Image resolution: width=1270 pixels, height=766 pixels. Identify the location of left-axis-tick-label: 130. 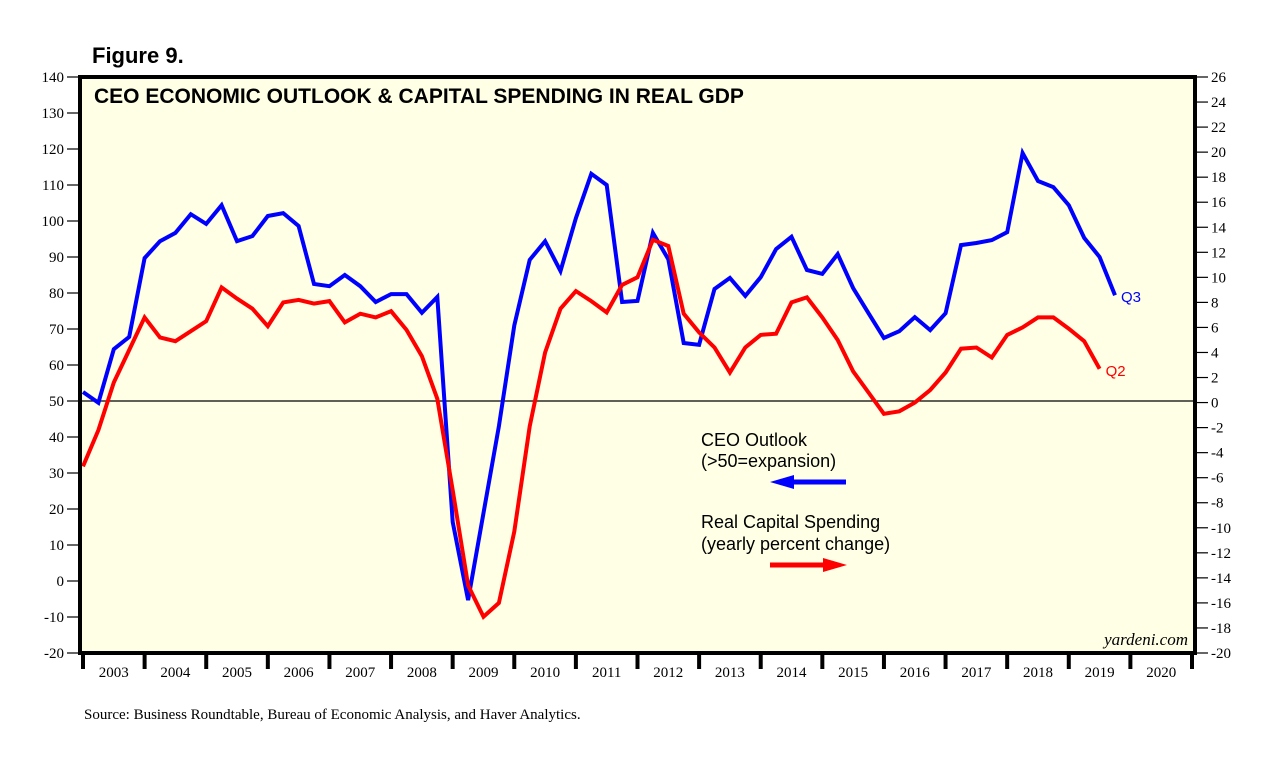
(53, 114).